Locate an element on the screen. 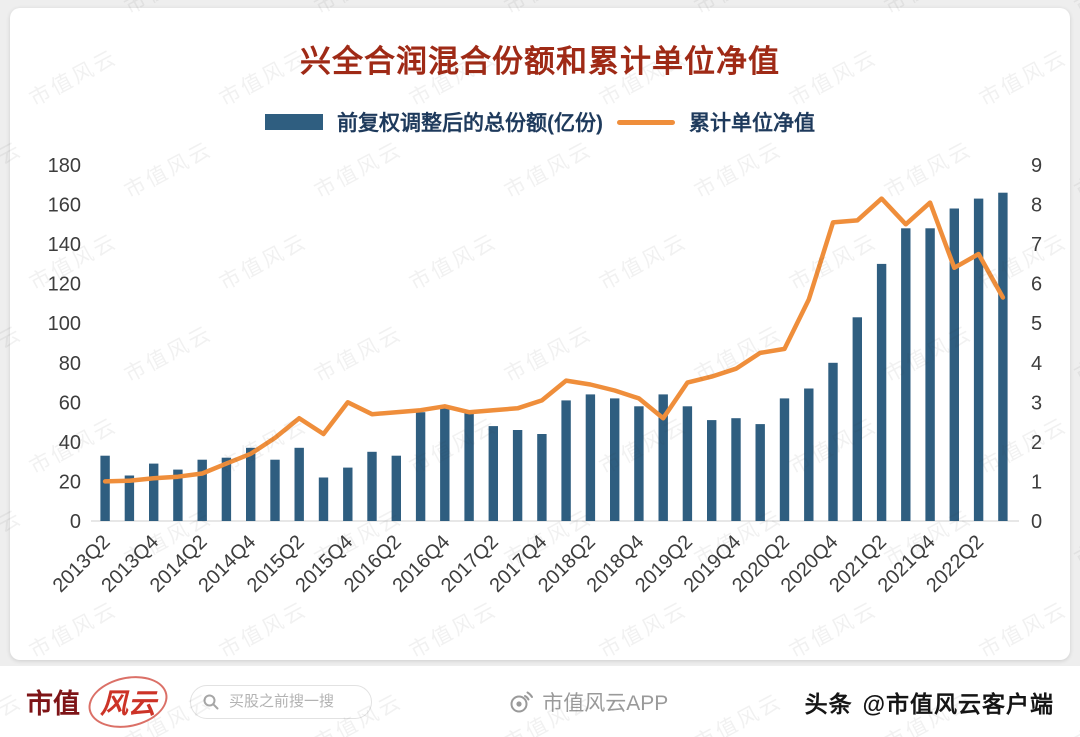 The height and width of the screenshot is (737, 1080). svg-text: 2 is located at coordinates (1036, 443).